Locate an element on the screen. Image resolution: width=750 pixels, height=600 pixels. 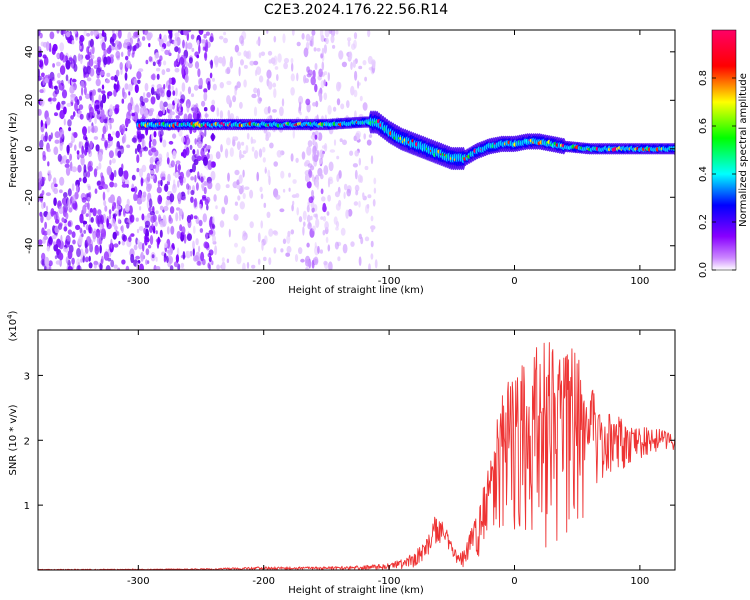
snr-xlabel: Height of straight line (km) is located at coordinates (356, 590).